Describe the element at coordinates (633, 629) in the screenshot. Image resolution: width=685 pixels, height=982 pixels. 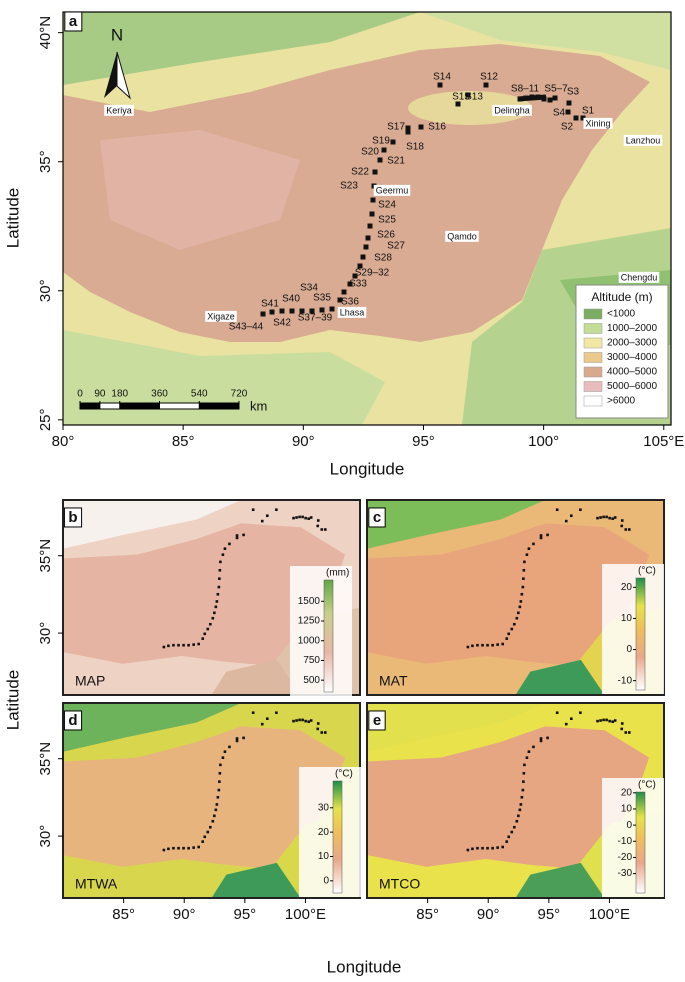
I see `colorbar-background` at that location.